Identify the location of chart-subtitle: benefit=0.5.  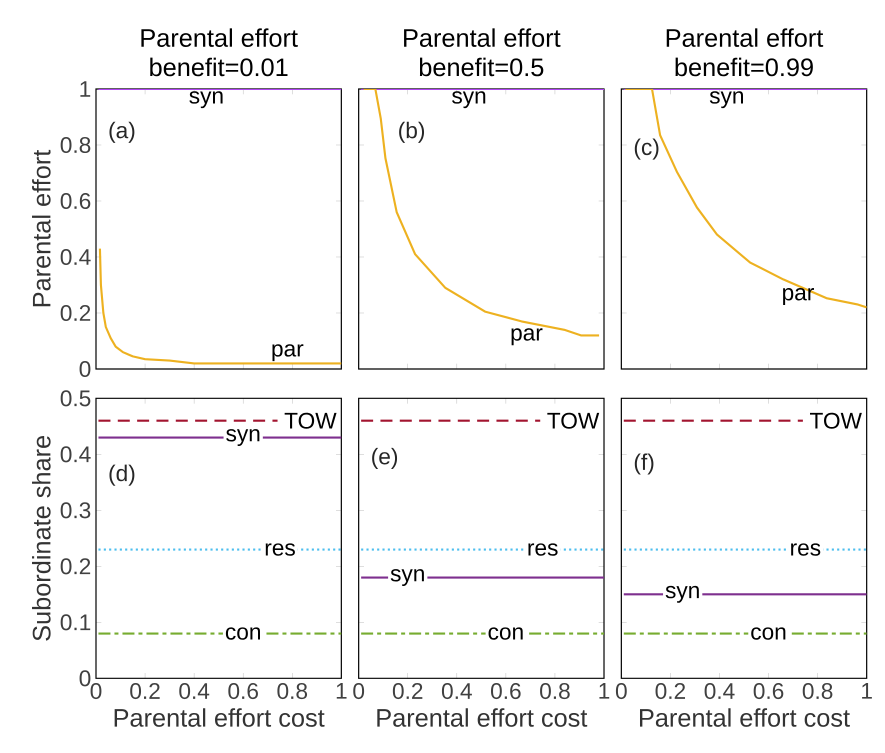
(482, 67).